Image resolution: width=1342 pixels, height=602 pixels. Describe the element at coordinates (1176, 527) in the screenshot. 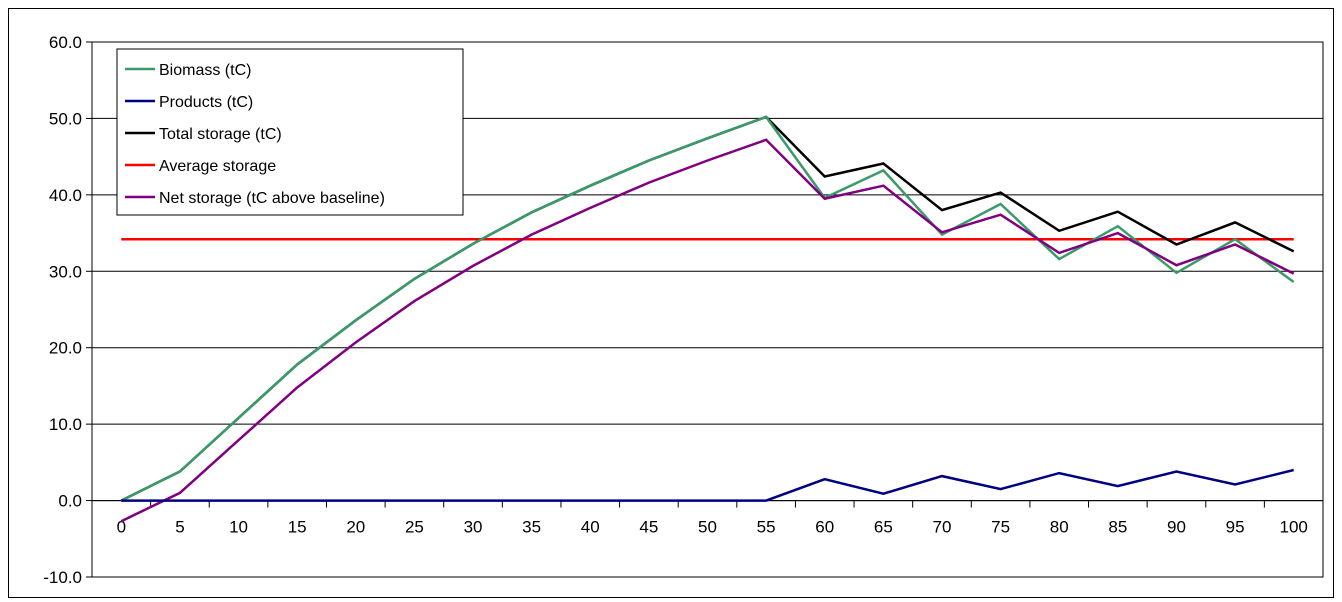

I see `x-tick-label: 90` at that location.